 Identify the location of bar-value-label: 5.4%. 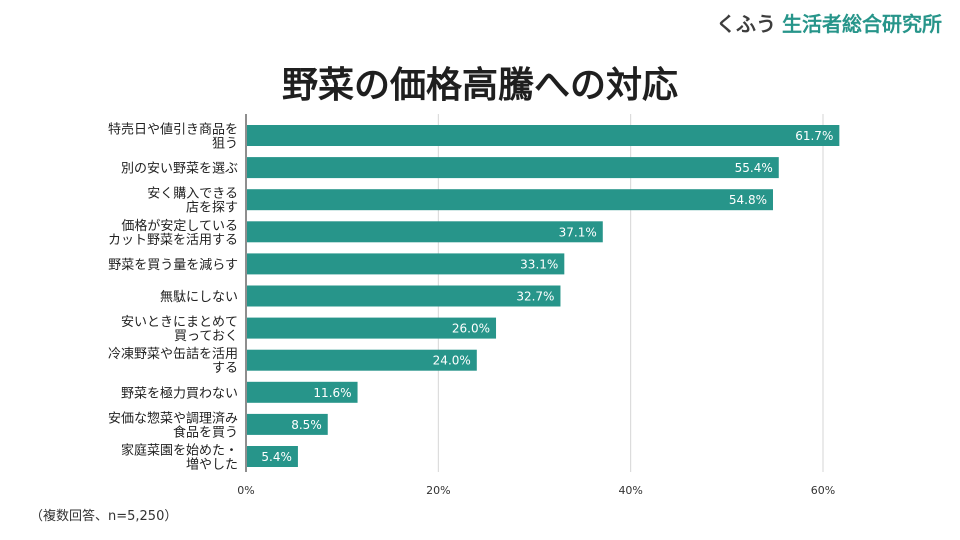
(276, 457).